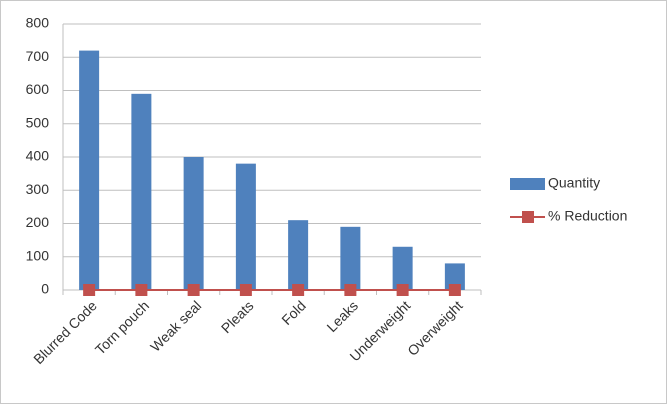 The width and height of the screenshot is (668, 405). I want to click on legend-label: Quantity, so click(574, 183).